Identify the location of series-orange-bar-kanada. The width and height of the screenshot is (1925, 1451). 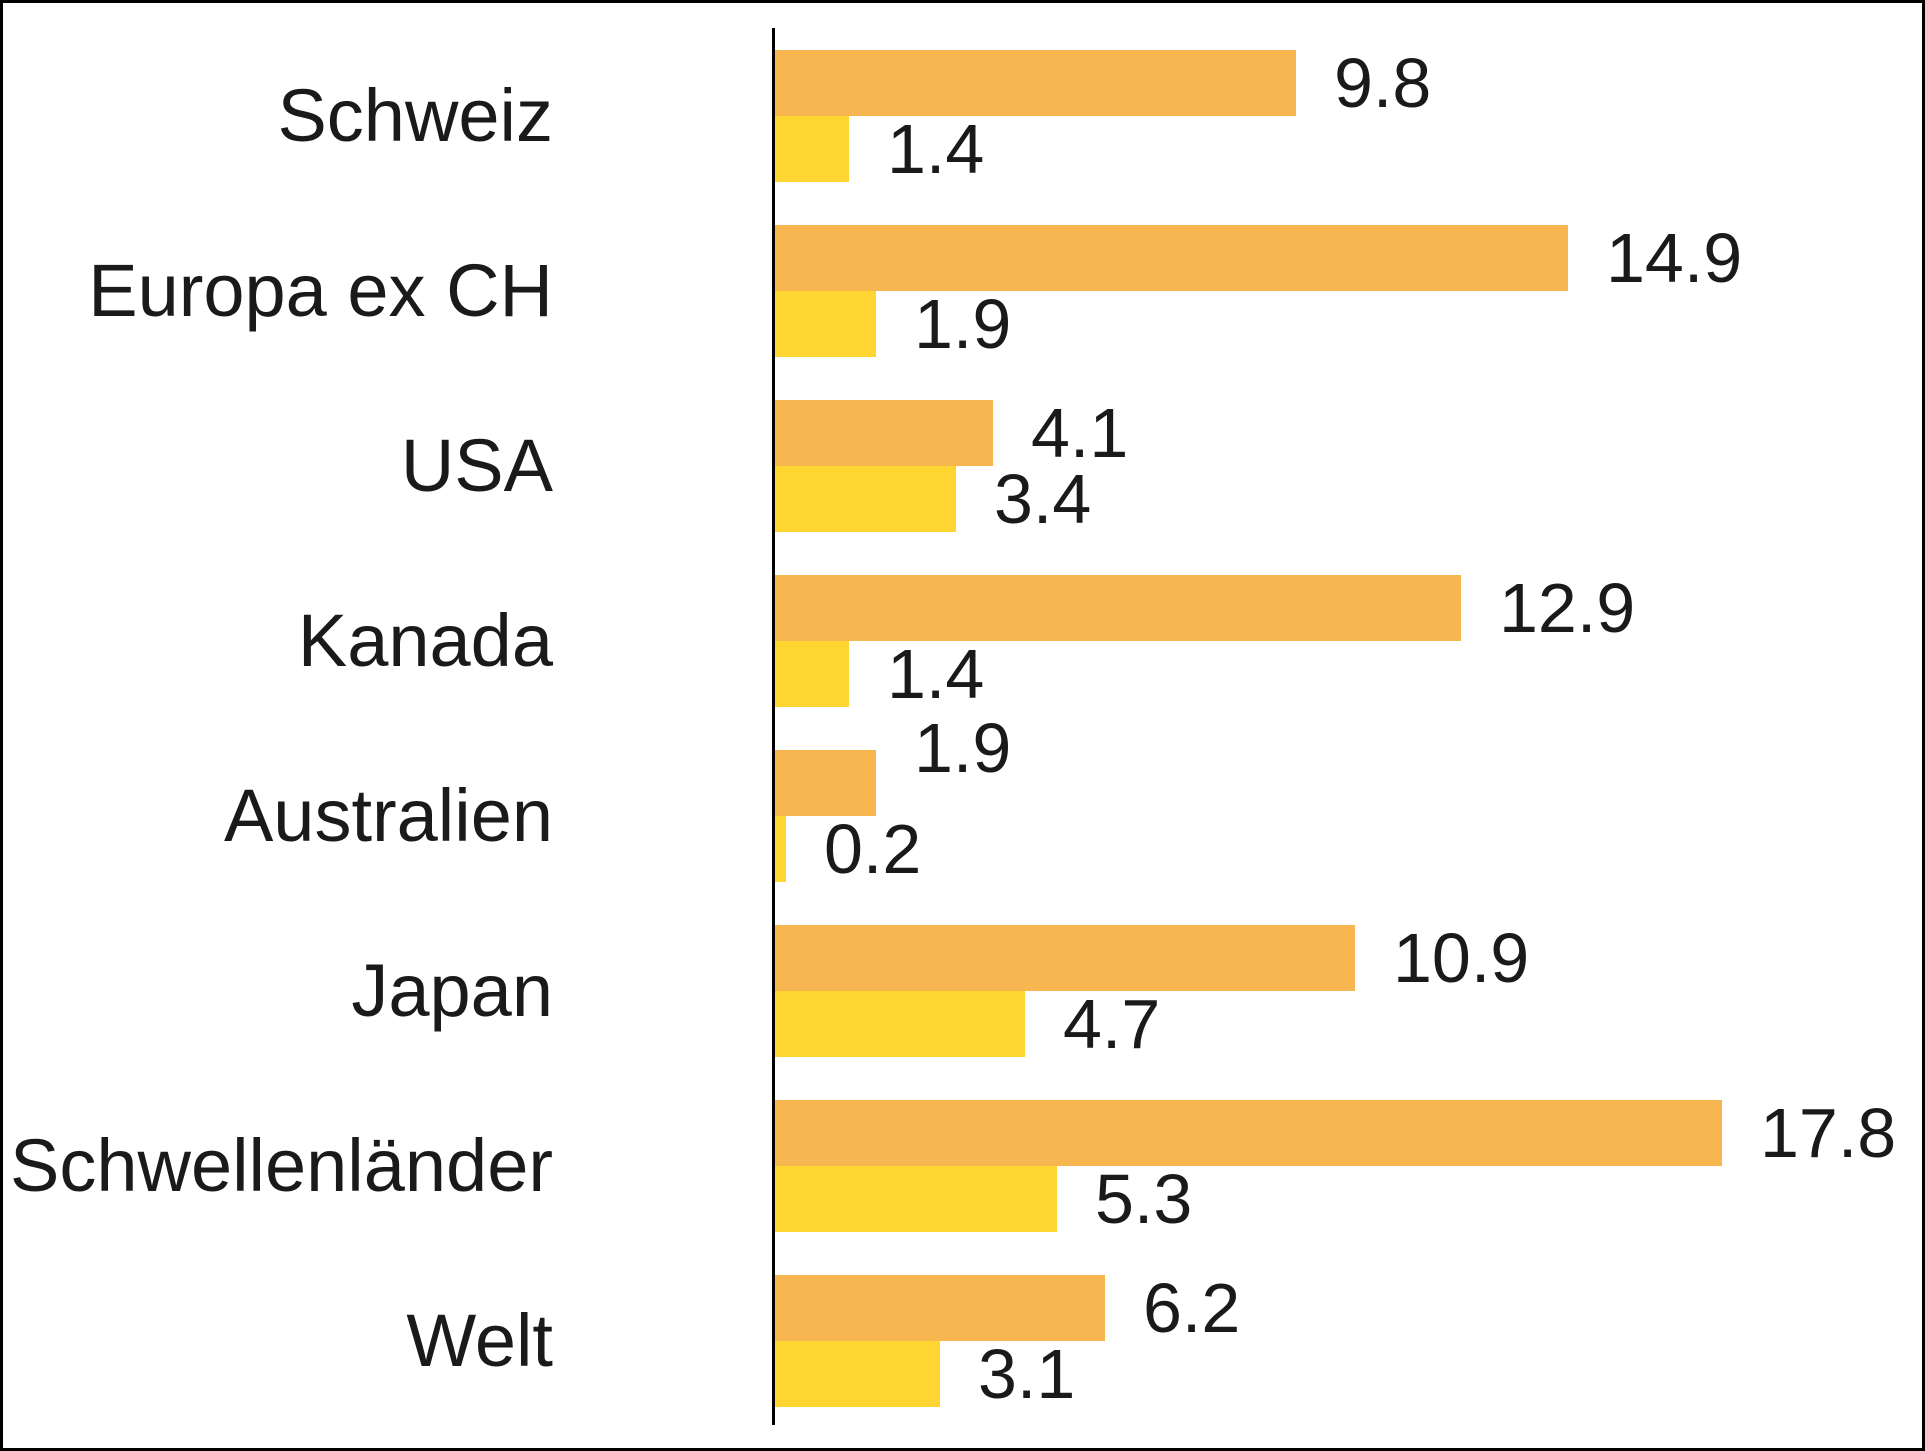
(1118, 608).